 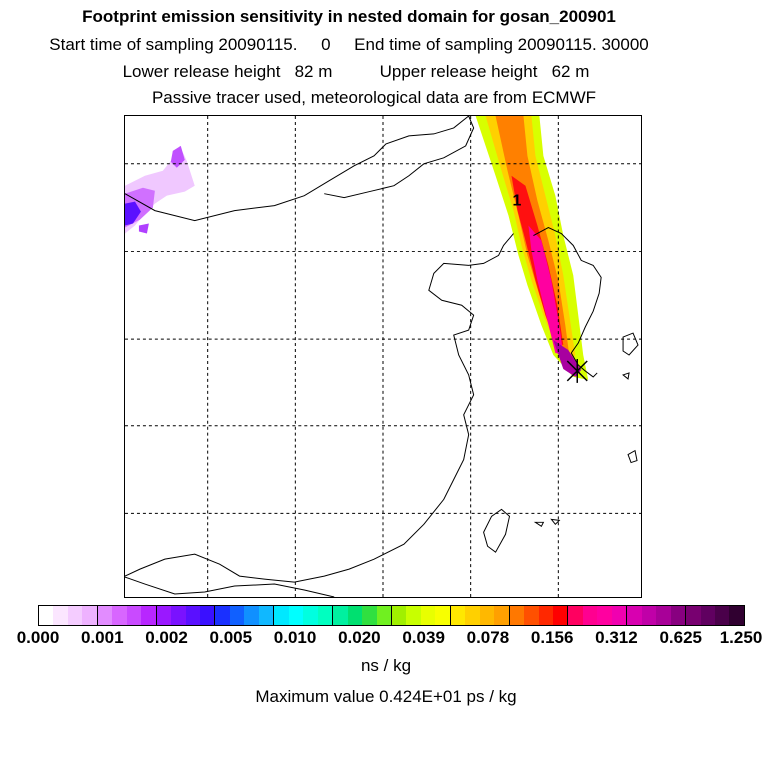 What do you see at coordinates (359, 637) in the screenshot?
I see `colorbar-tick-label: 0.020` at bounding box center [359, 637].